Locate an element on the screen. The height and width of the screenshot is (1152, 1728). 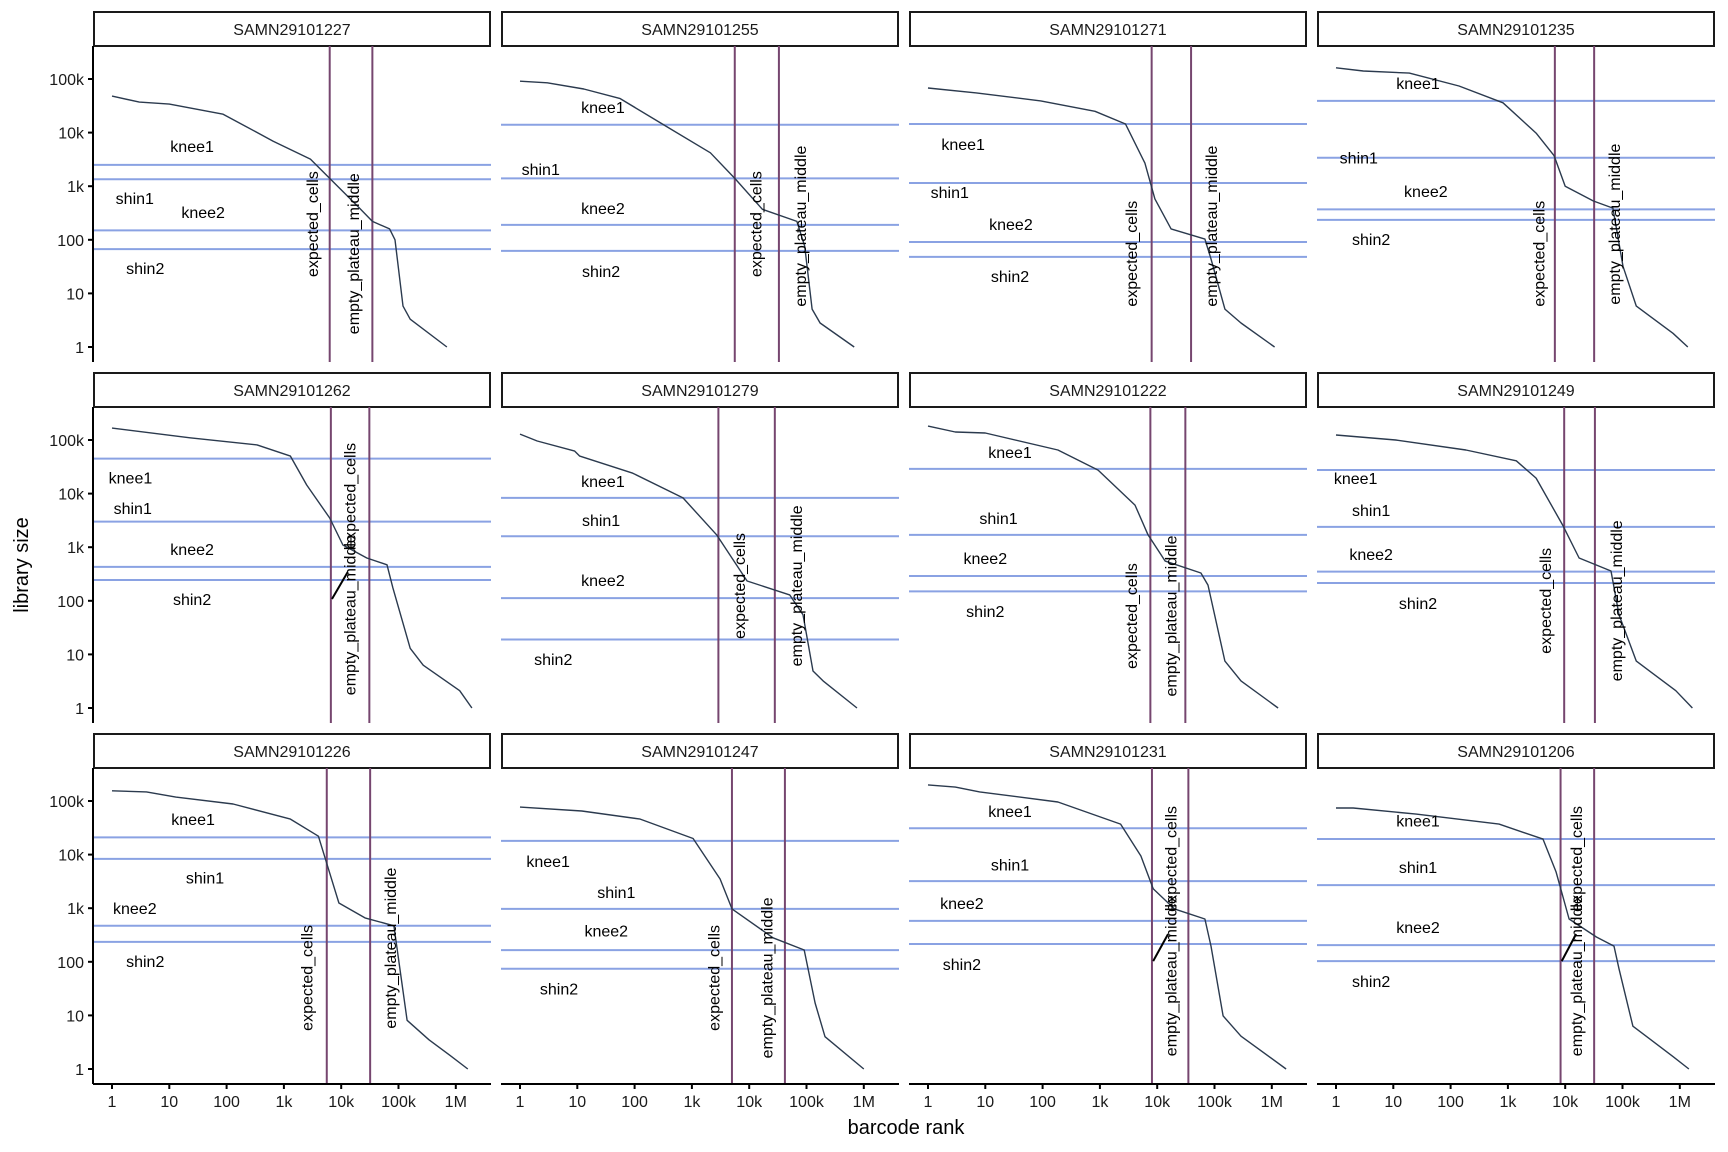
y-tick-label: 1k is located at coordinates (76, 187).